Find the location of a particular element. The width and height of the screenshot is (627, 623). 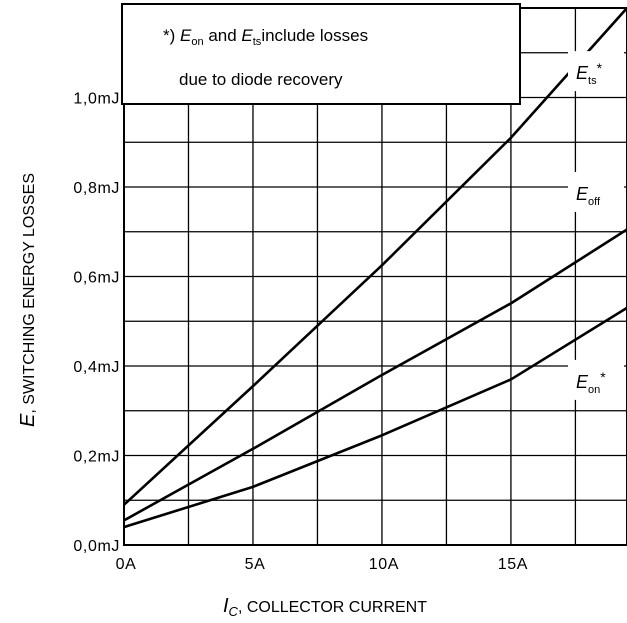

y-tick-label: 0,6mJ is located at coordinates (96, 278).